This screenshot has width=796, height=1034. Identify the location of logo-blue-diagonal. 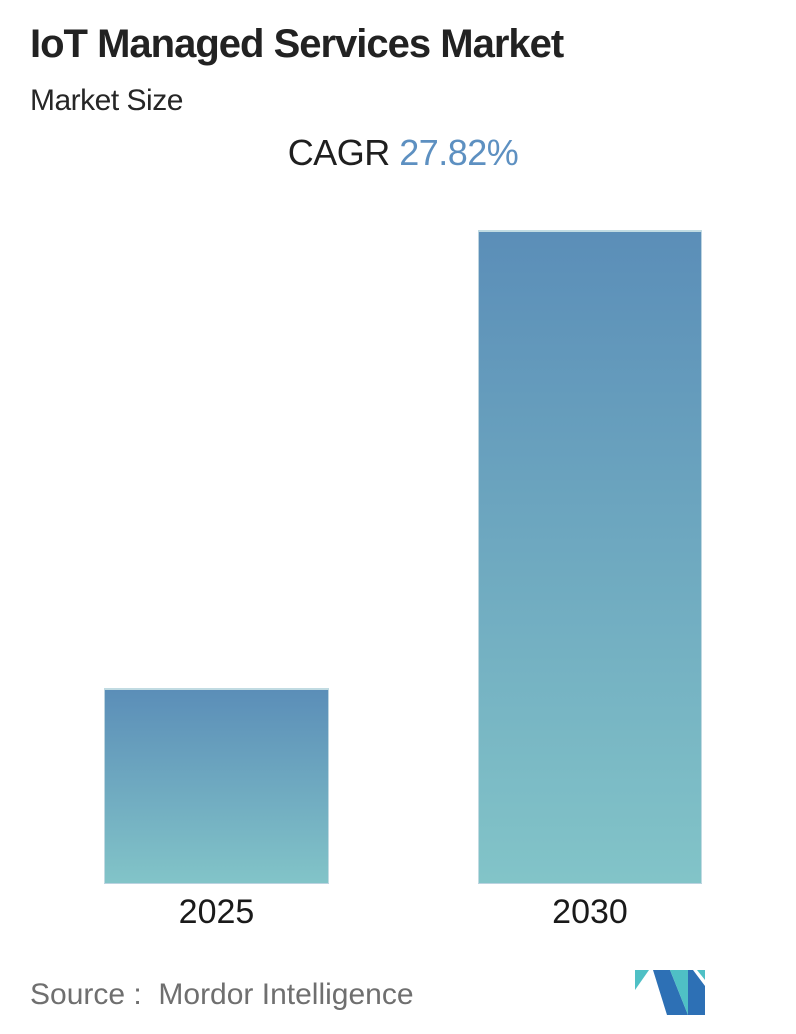
(670, 992).